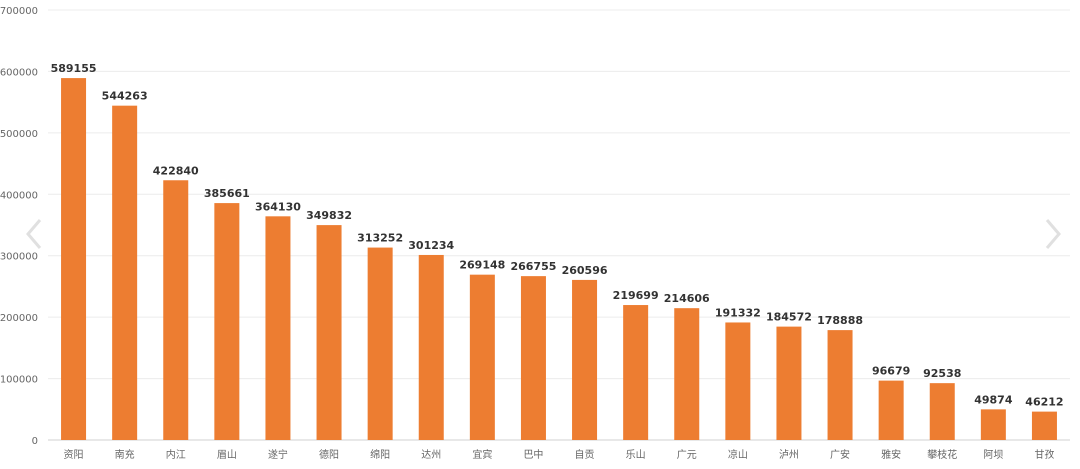 This screenshot has width=1080, height=469. I want to click on data-label: 184572, so click(789, 317).